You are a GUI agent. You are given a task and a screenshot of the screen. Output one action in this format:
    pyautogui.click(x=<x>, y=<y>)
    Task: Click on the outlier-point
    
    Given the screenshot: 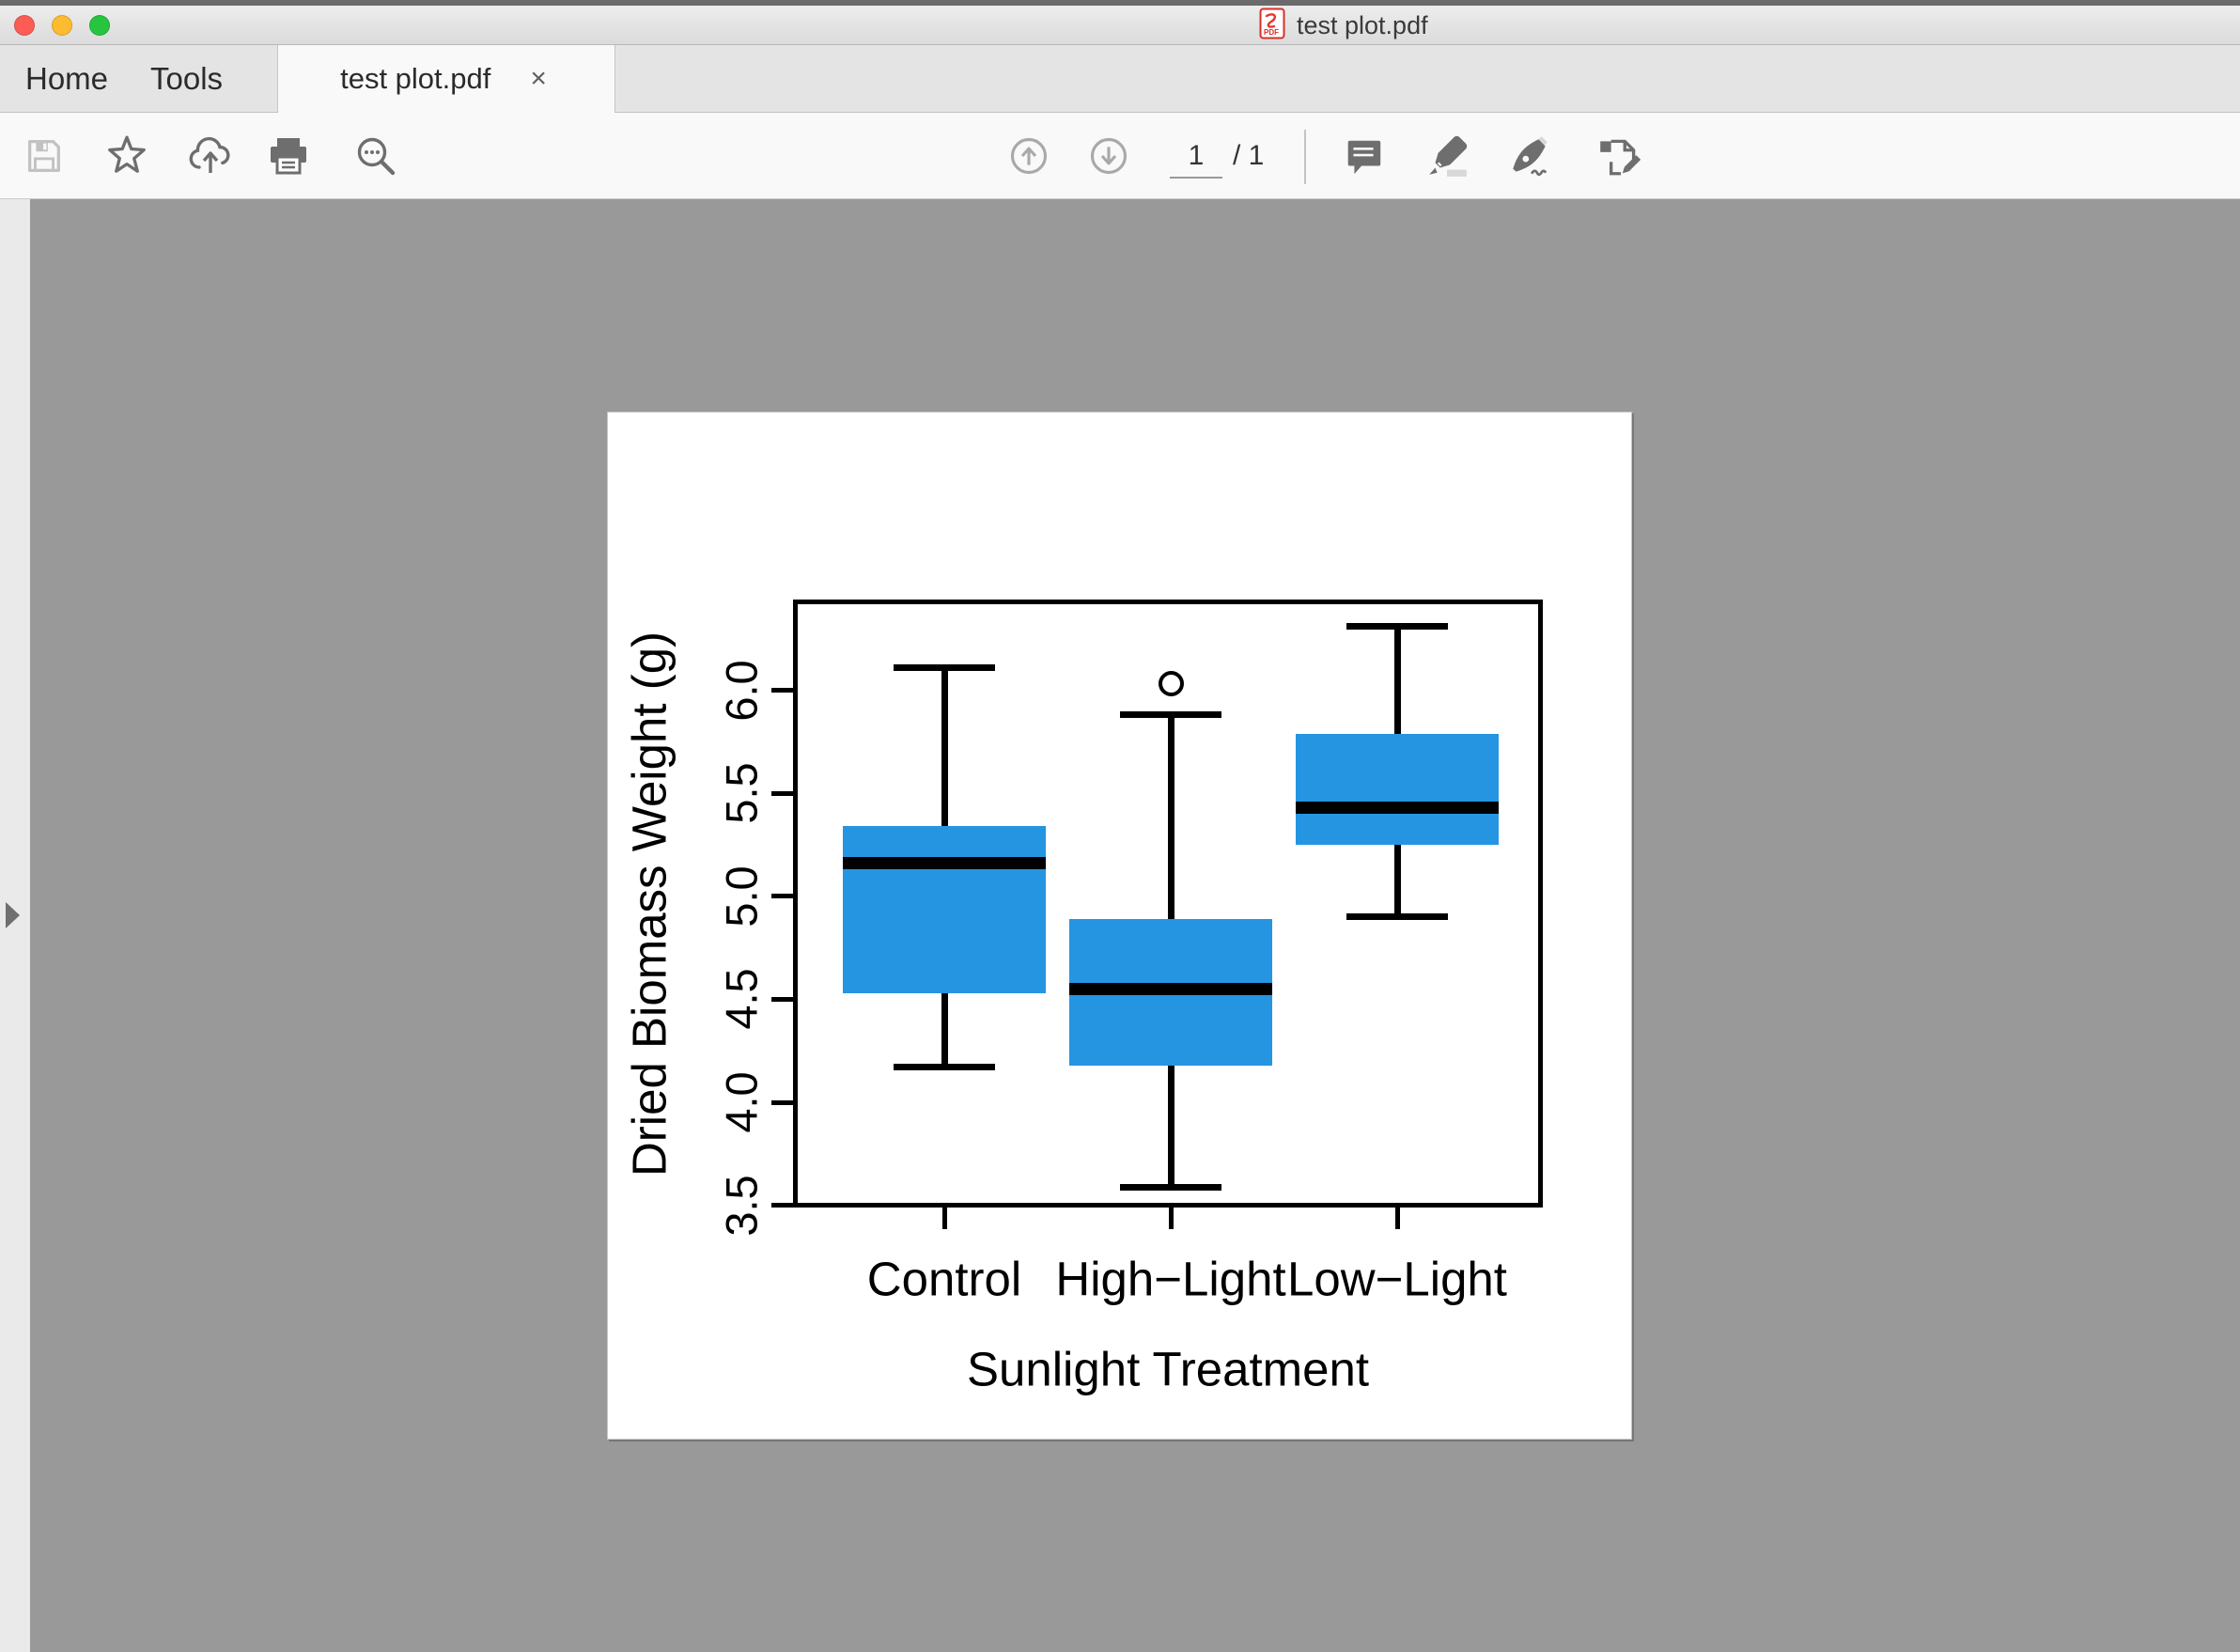 What is the action you would take?
    pyautogui.click(x=1171, y=684)
    